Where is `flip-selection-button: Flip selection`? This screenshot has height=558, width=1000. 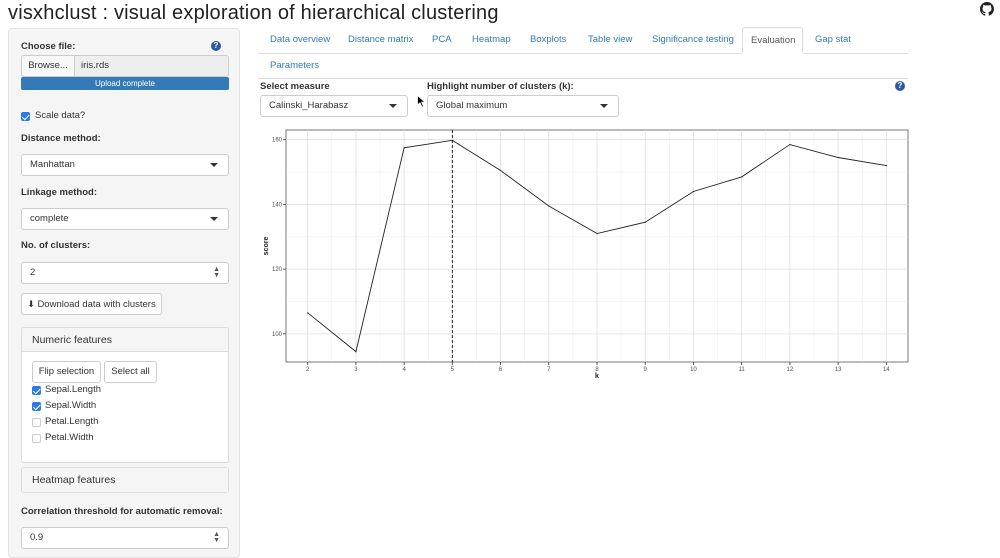
flip-selection-button: Flip selection is located at coordinates (66, 372).